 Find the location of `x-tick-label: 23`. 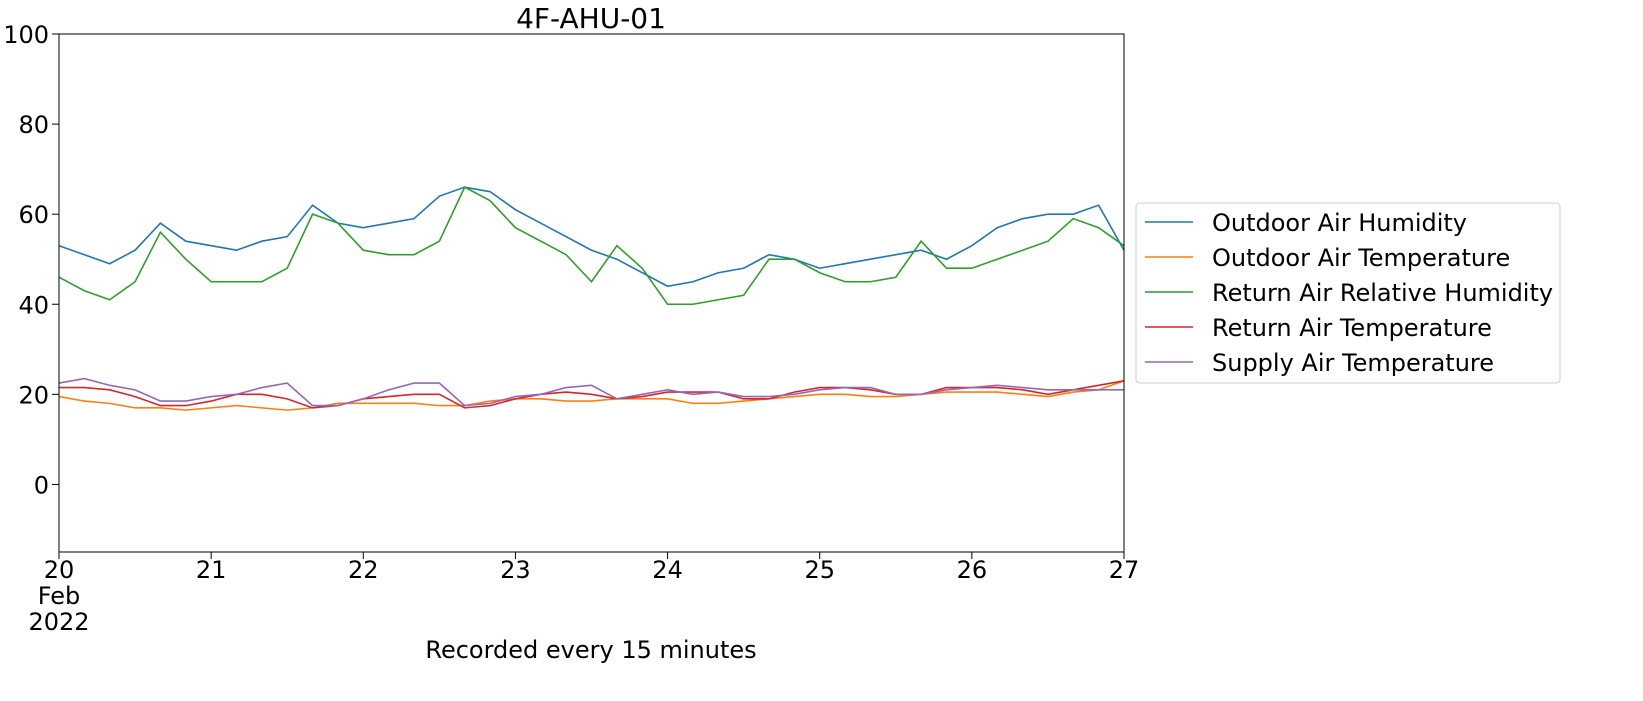

x-tick-label: 23 is located at coordinates (515, 570).